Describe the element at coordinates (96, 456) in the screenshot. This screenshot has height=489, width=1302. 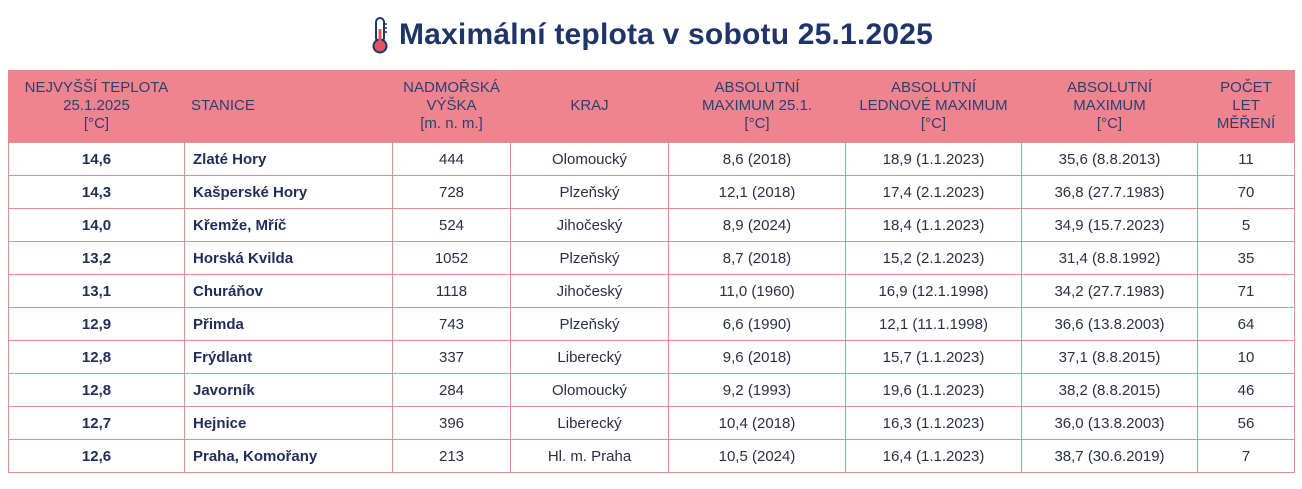
I see `max-temp-cell: 12,6` at that location.